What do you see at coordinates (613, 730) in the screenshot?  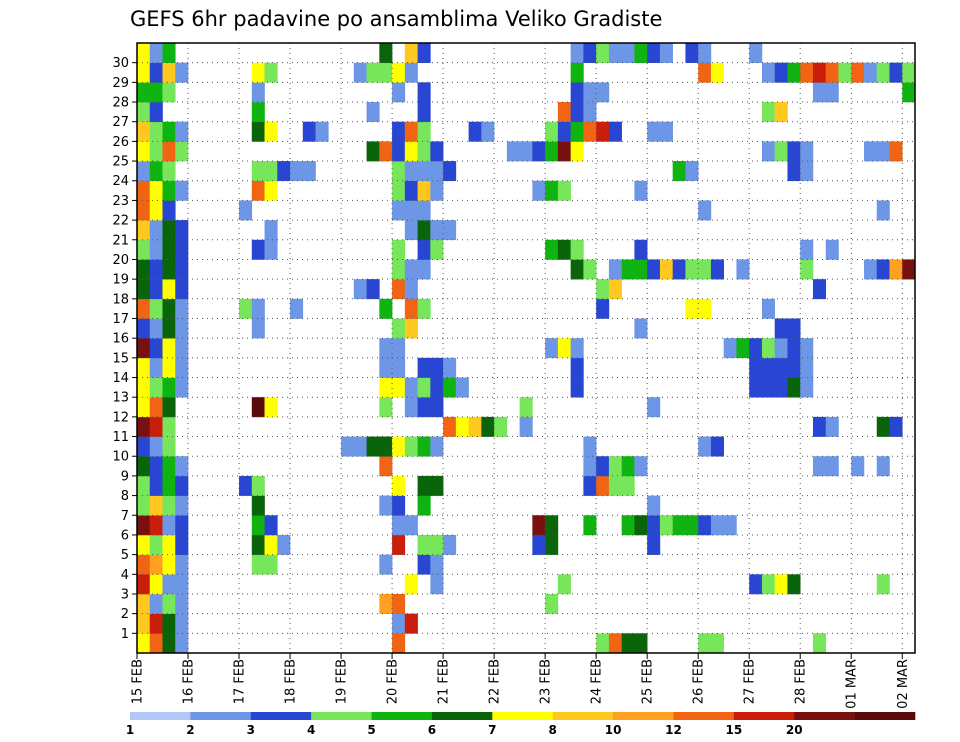 I see `colorbar-label: 10` at bounding box center [613, 730].